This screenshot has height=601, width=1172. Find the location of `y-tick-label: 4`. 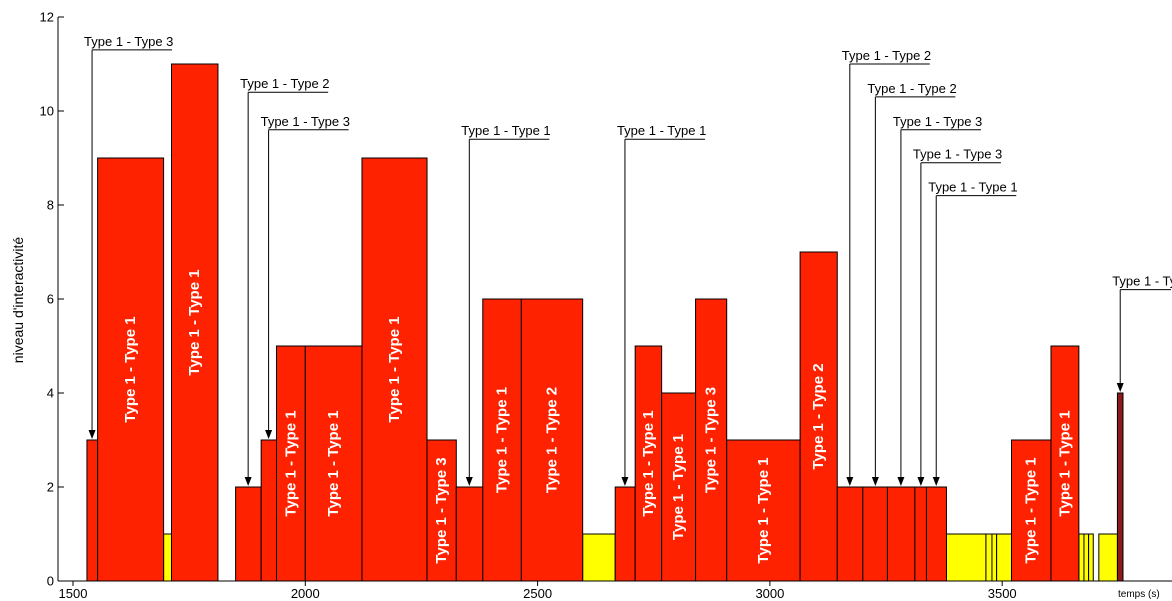

y-tick-label: 4 is located at coordinates (50, 393).